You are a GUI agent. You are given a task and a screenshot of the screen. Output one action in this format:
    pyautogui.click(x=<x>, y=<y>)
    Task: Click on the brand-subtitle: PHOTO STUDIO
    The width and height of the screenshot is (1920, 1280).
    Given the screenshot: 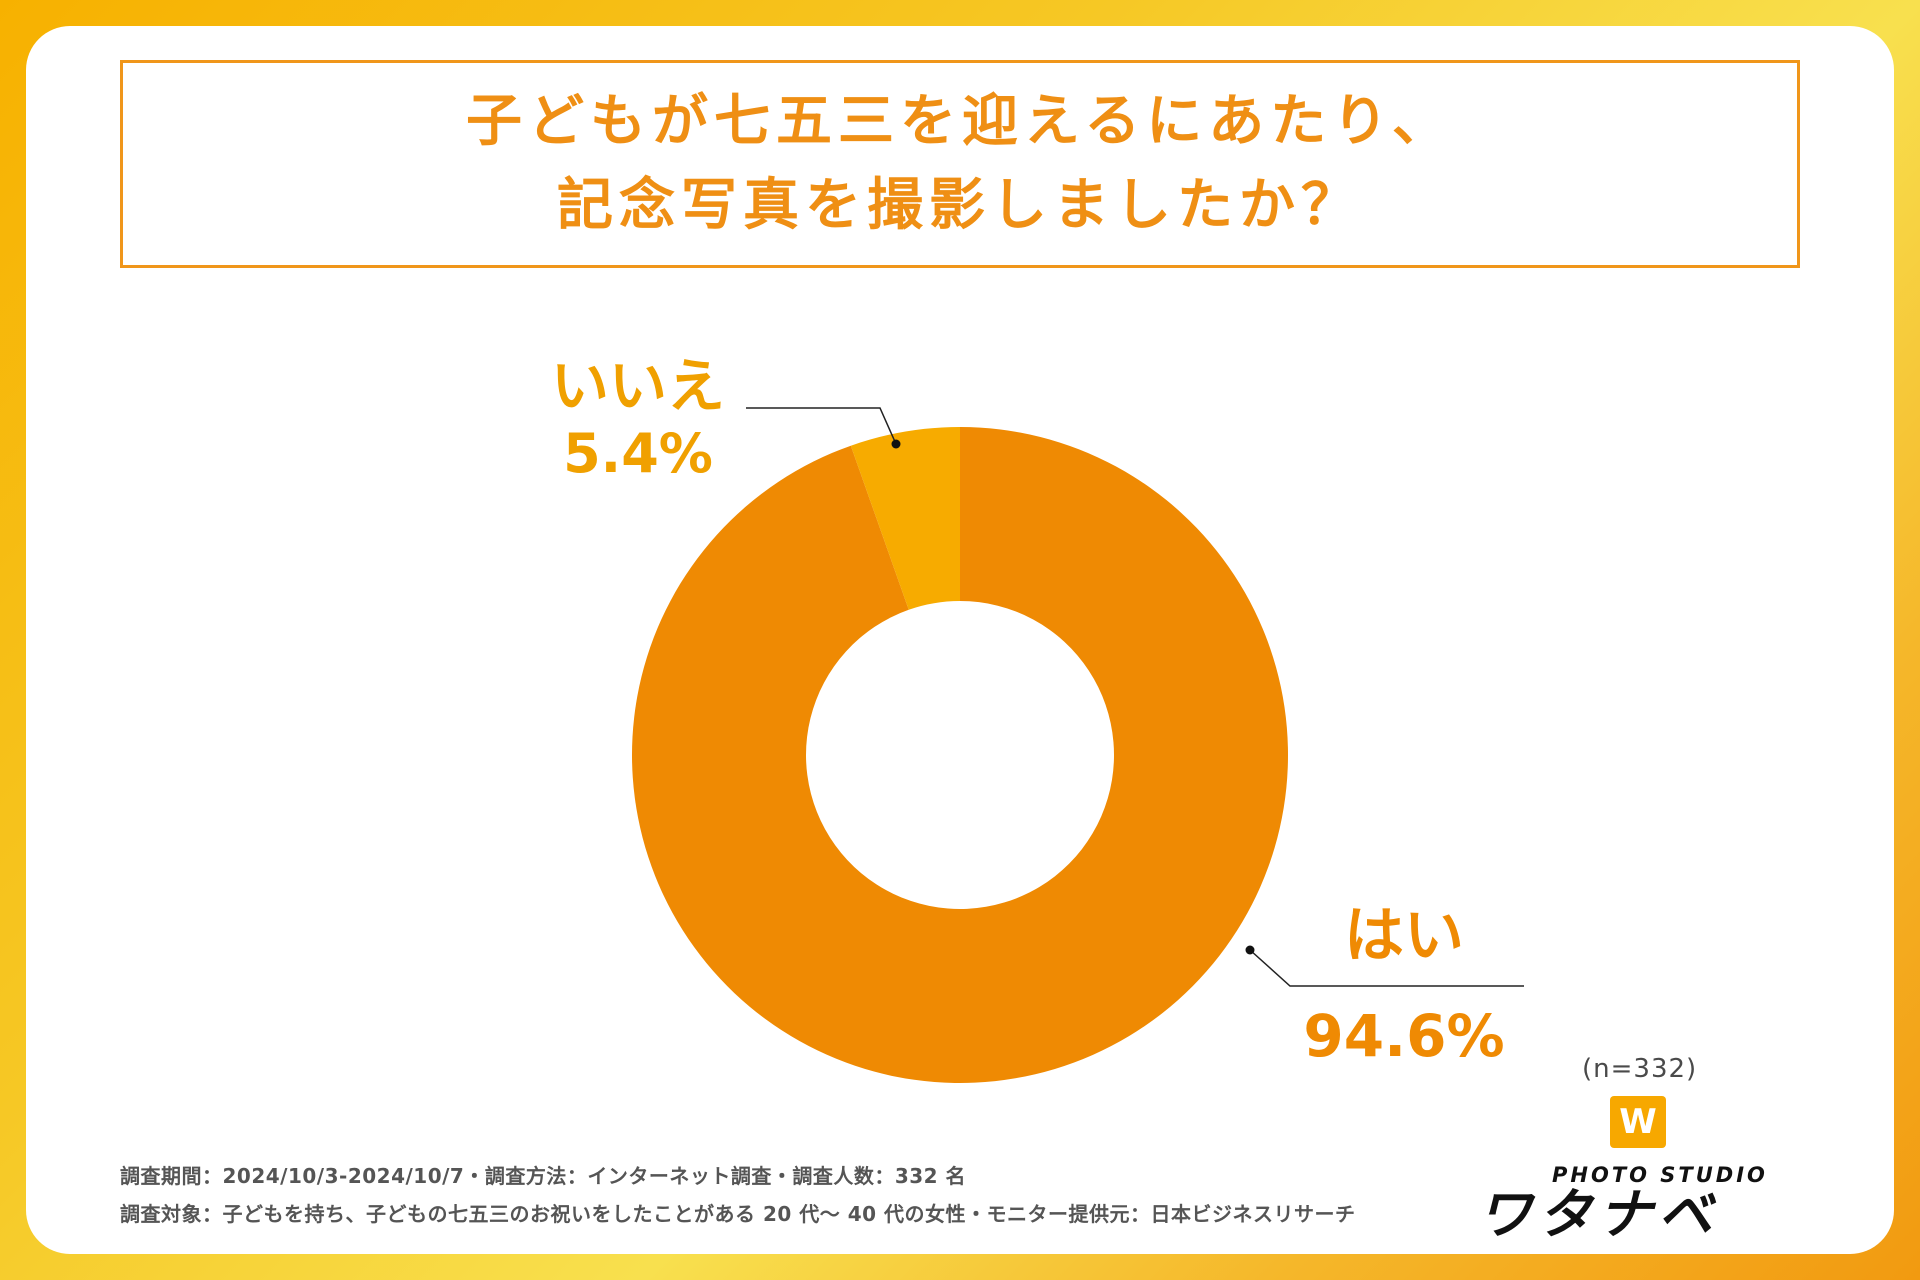 What is the action you would take?
    pyautogui.click(x=1660, y=1175)
    